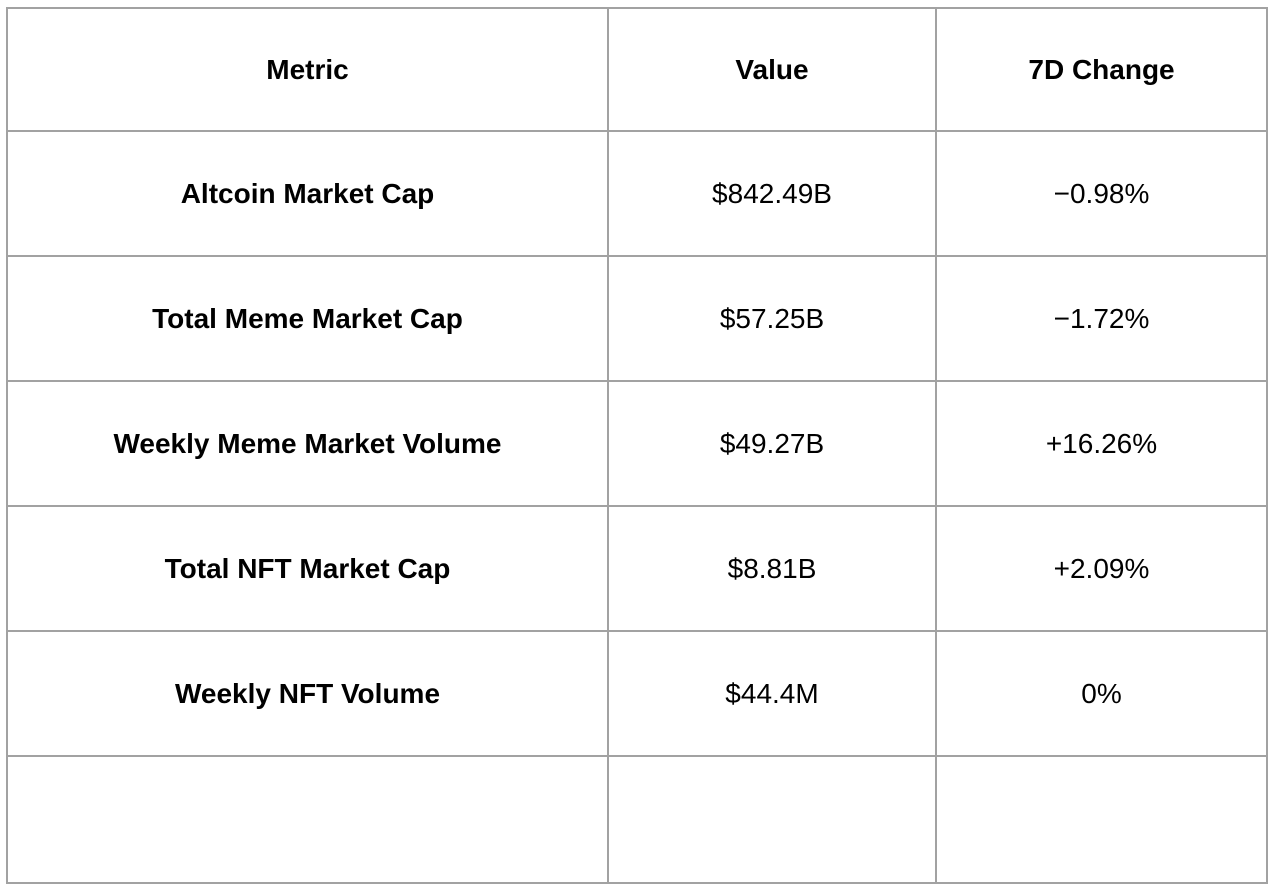 This screenshot has width=1272, height=884. I want to click on table-row: Weekly NFT Volume $44.4M 0%, so click(637, 693).